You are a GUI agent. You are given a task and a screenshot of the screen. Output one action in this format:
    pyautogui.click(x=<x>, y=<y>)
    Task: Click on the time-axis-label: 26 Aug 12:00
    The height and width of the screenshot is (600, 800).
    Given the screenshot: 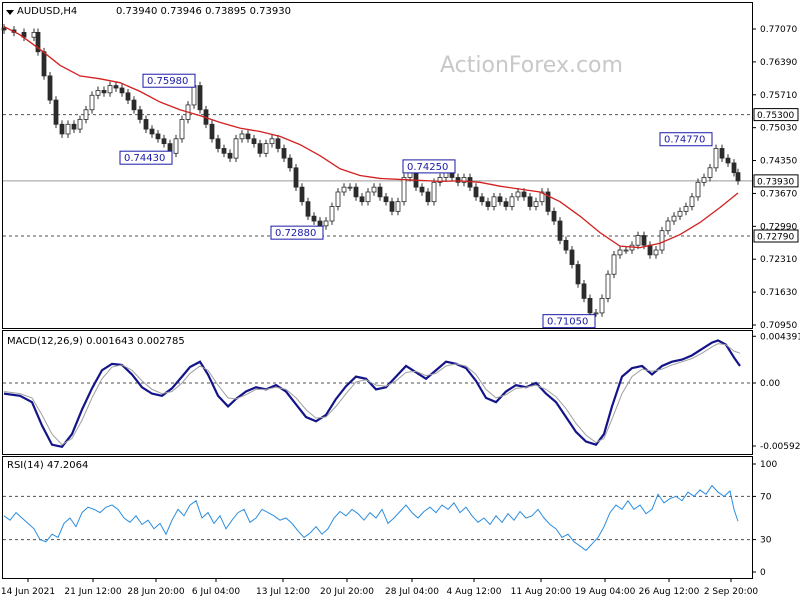 What is the action you would take?
    pyautogui.click(x=669, y=592)
    